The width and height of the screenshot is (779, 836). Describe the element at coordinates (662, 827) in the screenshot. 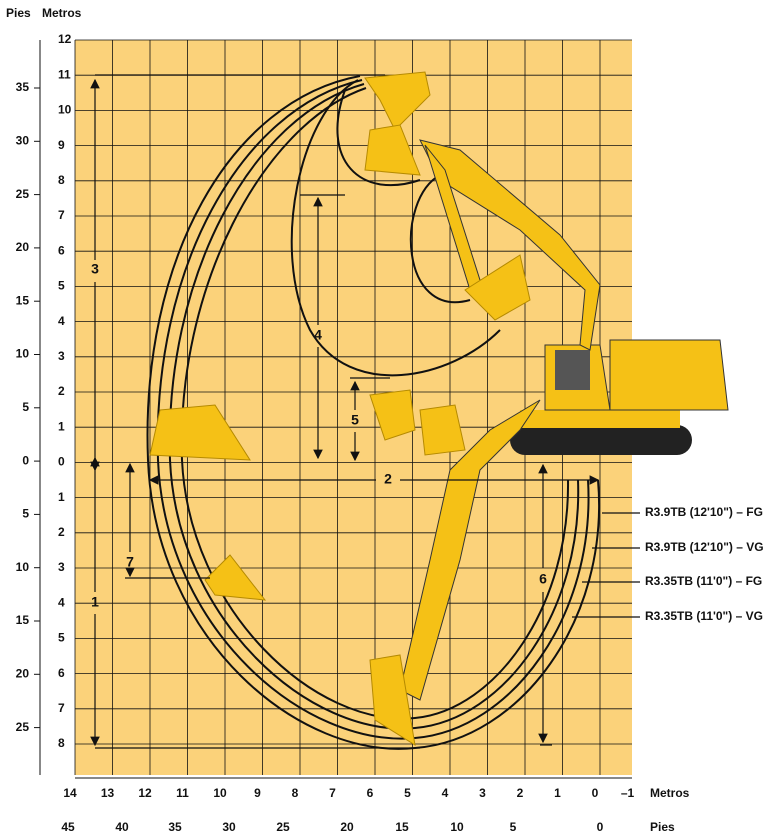

I see `feet-unit: Pies` at that location.